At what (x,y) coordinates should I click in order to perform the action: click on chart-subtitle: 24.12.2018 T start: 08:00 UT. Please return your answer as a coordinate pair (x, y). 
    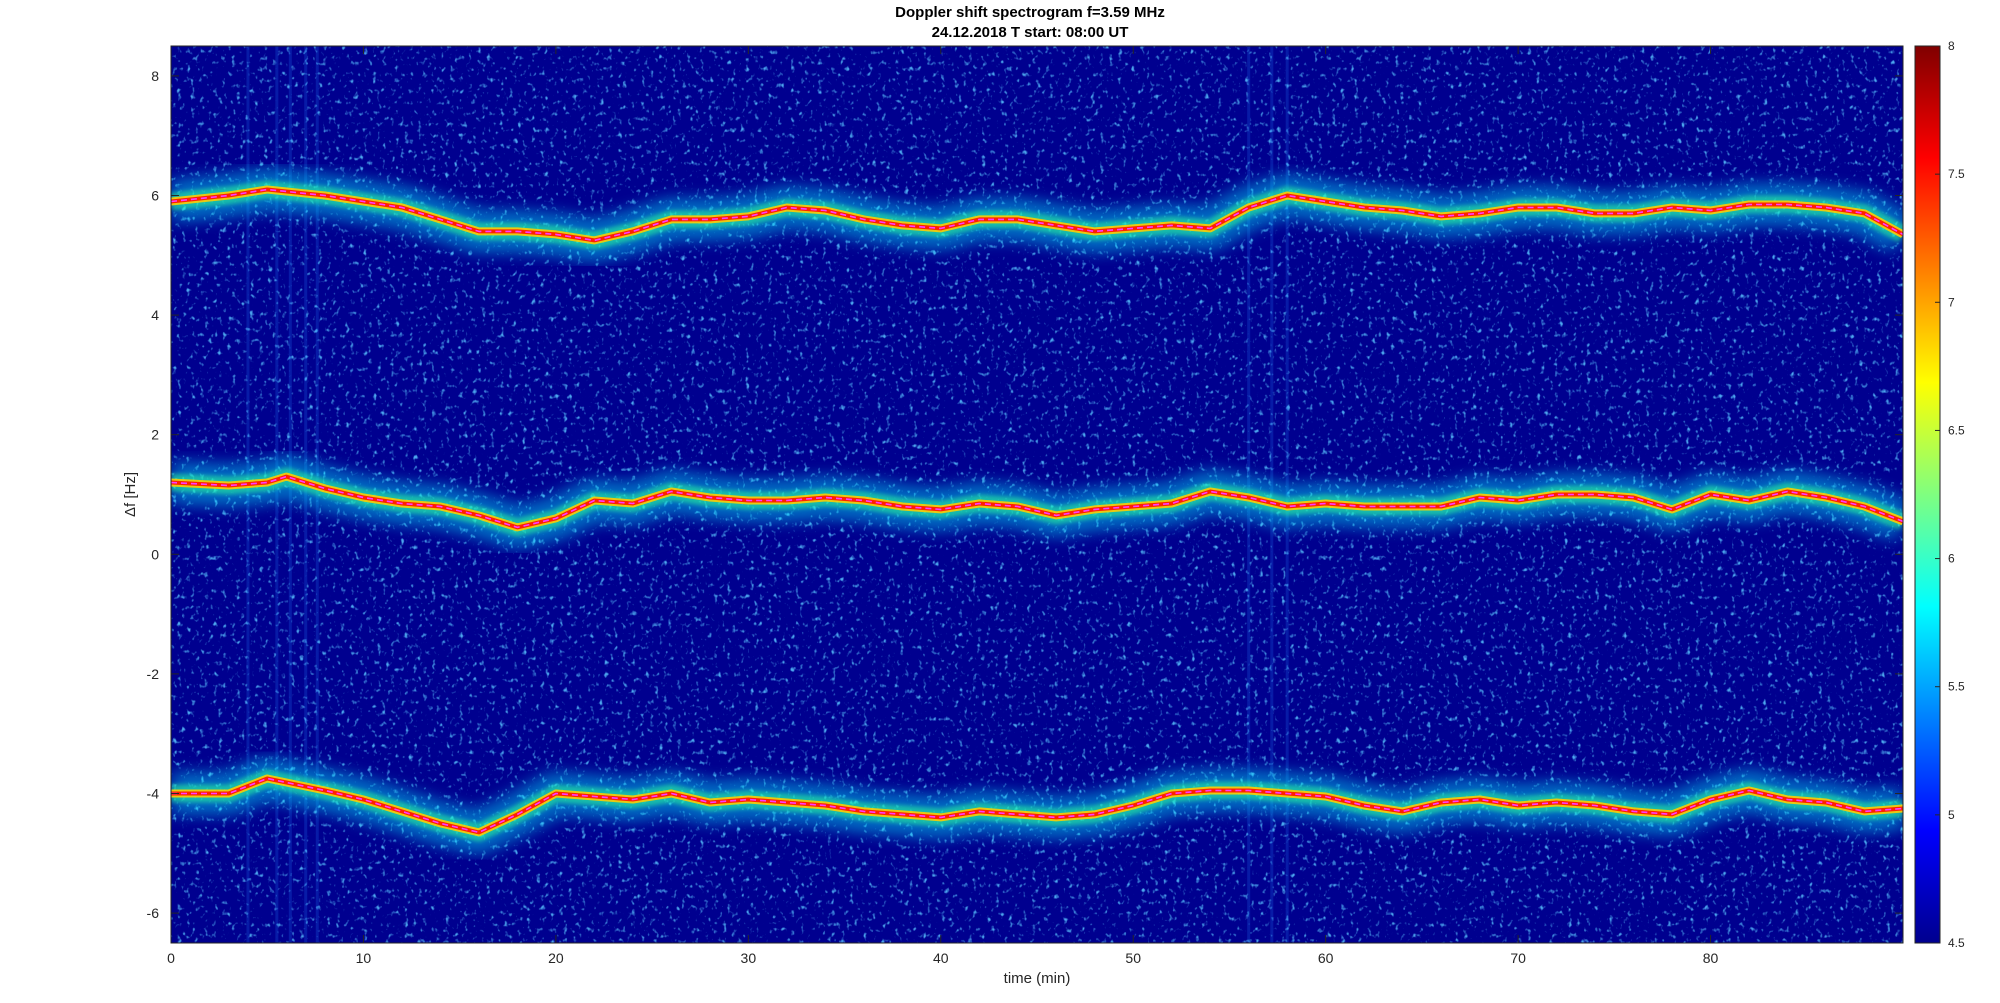
    Looking at the image, I should click on (1030, 32).